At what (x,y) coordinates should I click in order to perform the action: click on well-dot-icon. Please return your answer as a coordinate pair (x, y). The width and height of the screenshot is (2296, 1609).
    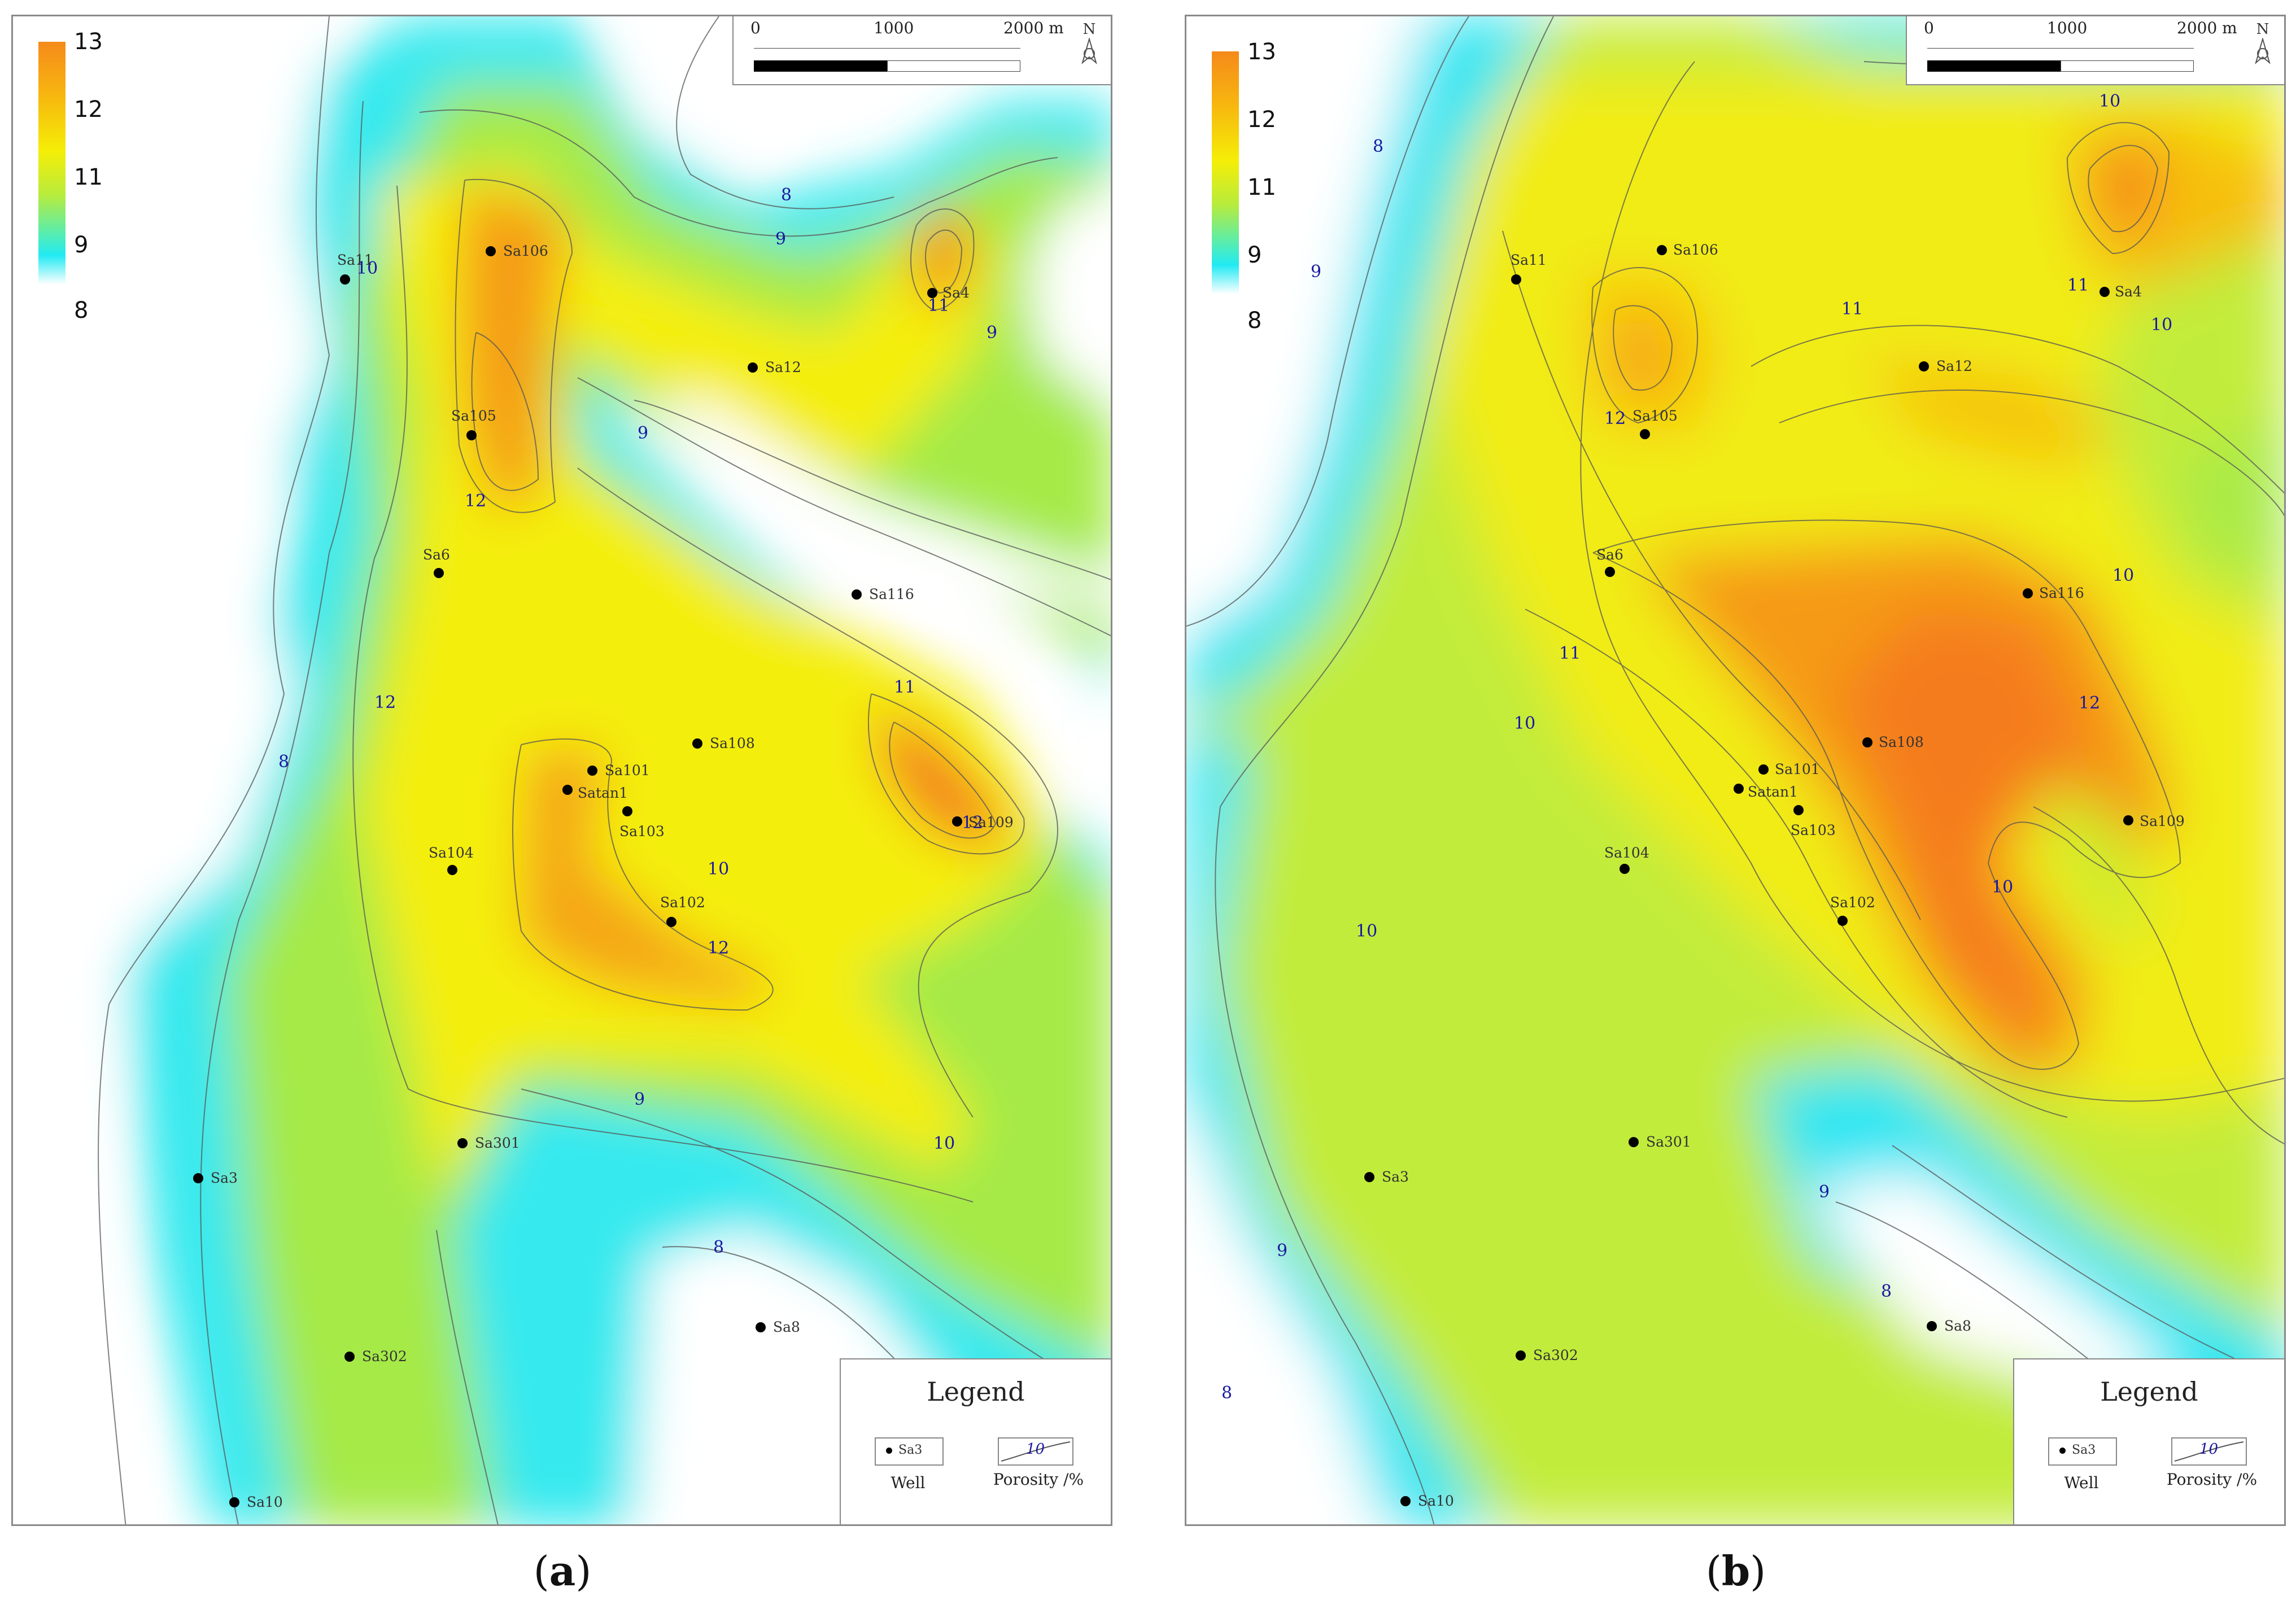
    Looking at the image, I should click on (2062, 1451).